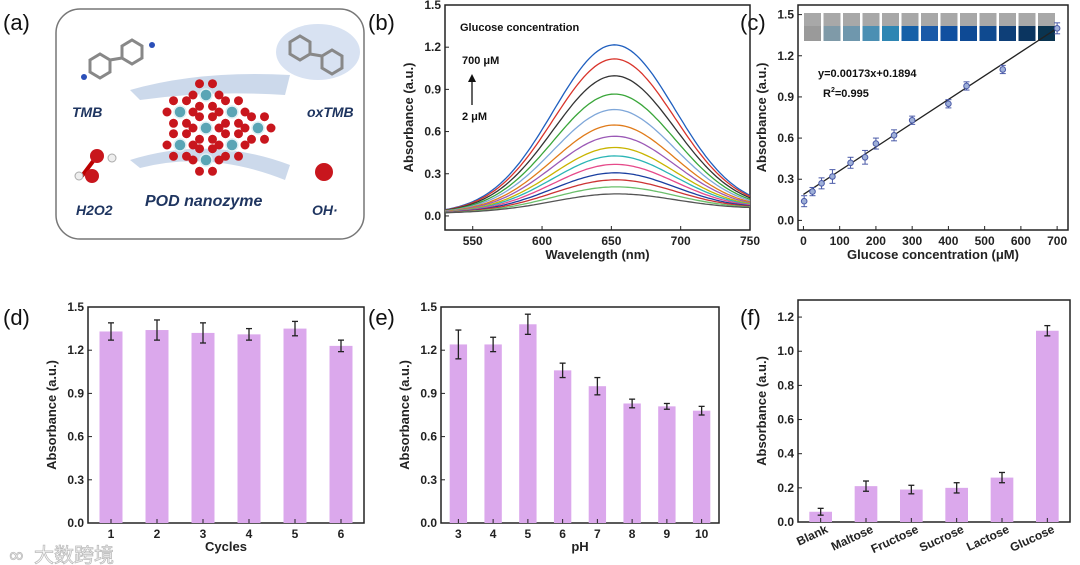  What do you see at coordinates (1057, 241) in the screenshot?
I see `x-tick-label: 700` at bounding box center [1057, 241].